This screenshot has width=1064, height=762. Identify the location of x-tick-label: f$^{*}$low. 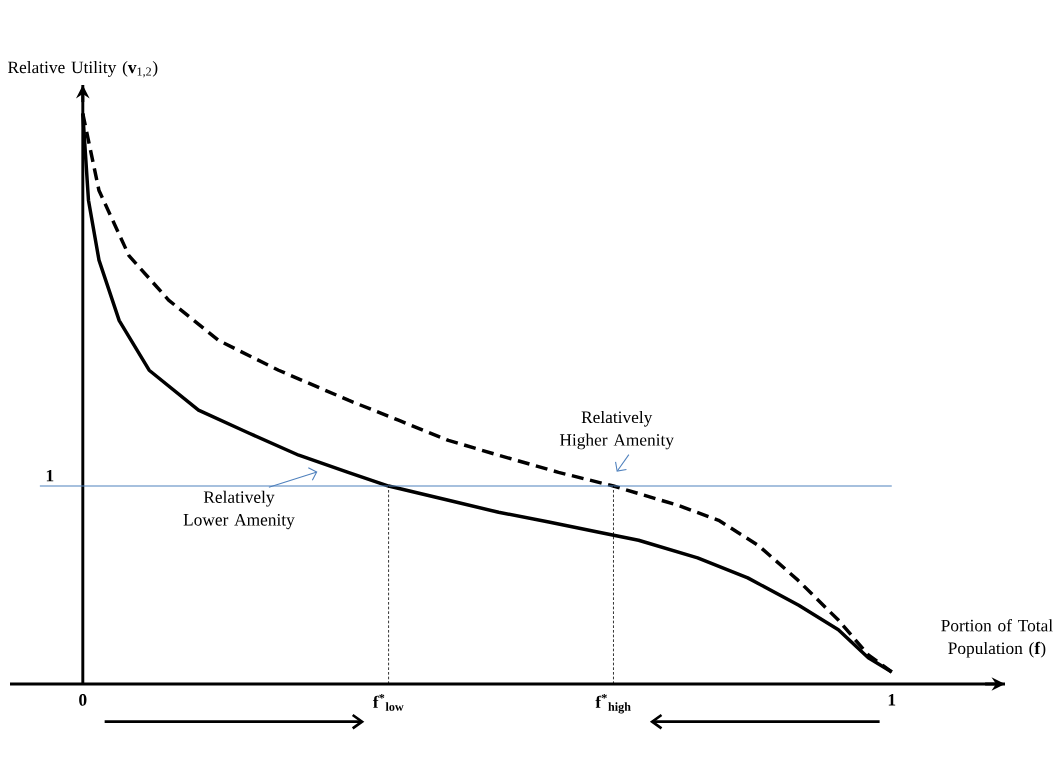
(388, 702).